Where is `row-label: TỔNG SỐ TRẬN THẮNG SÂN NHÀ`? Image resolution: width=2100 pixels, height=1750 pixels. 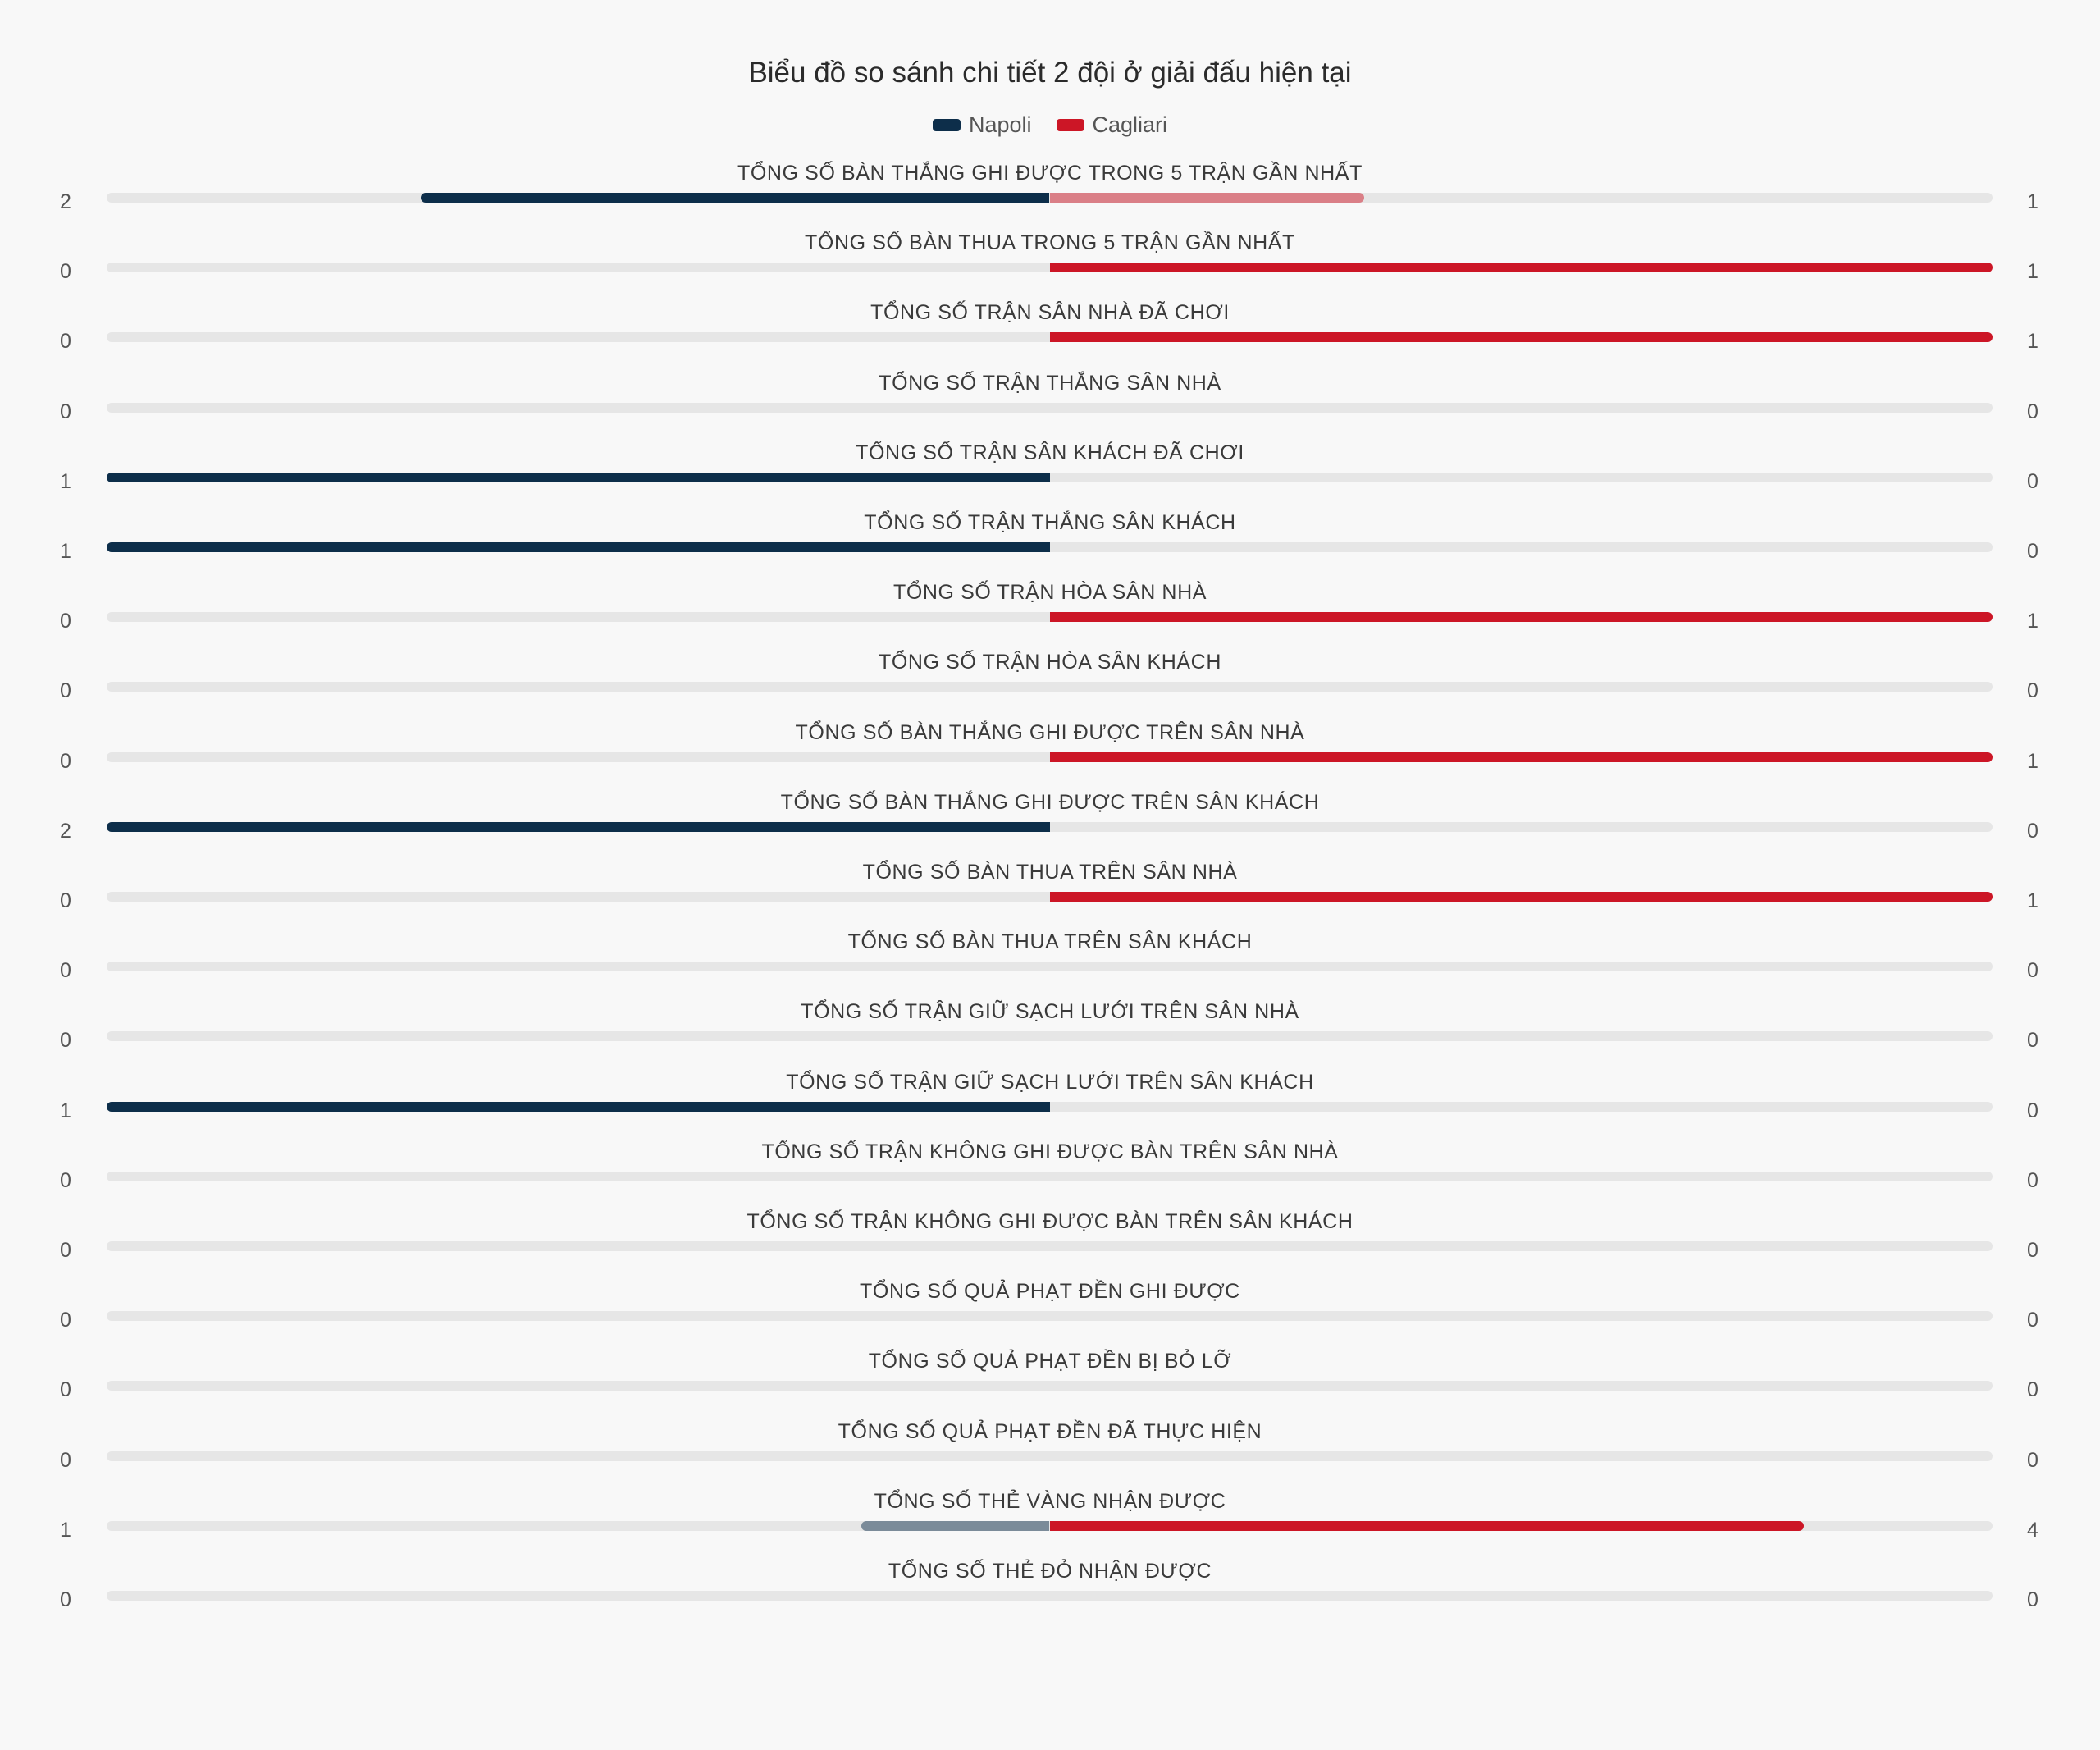 row-label: TỔNG SỐ TRẬN THẮNG SÂN NHÀ is located at coordinates (1050, 383).